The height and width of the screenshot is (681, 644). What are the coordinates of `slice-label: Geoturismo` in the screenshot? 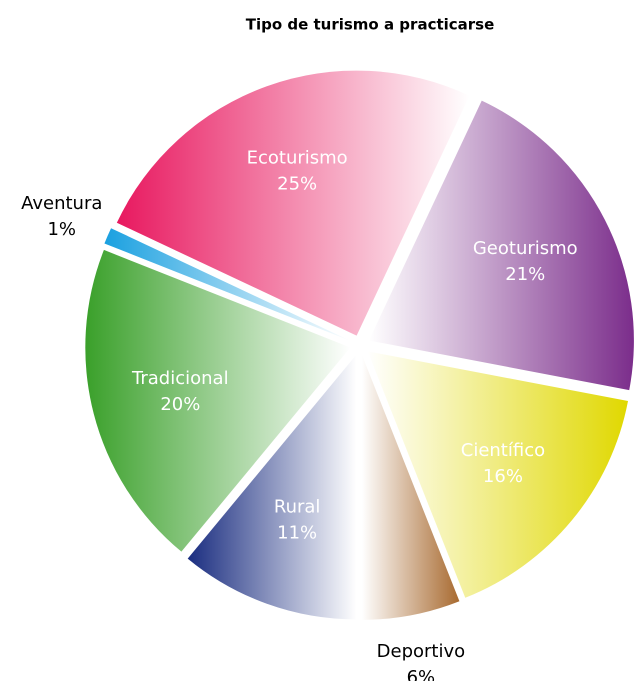 It's located at (525, 248).